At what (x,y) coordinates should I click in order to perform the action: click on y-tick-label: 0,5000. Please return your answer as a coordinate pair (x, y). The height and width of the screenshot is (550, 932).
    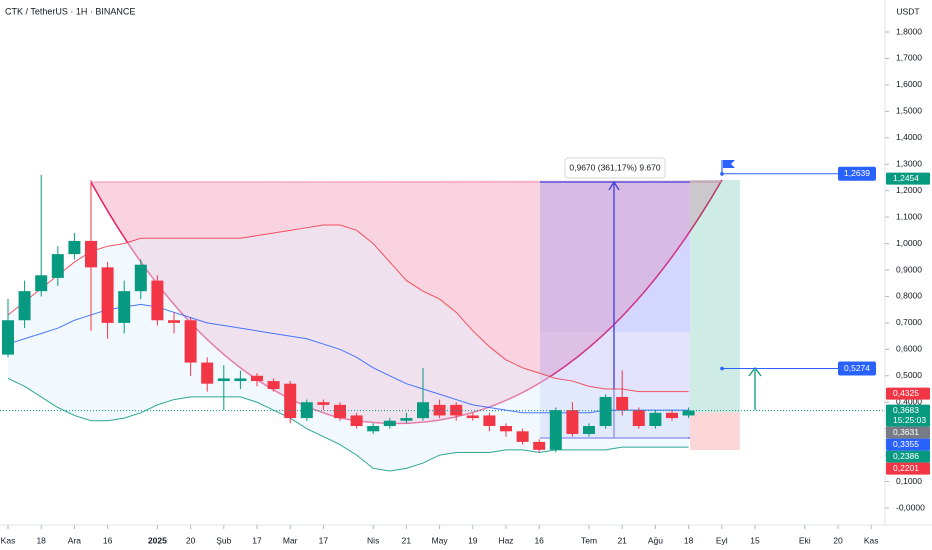
    Looking at the image, I should click on (909, 375).